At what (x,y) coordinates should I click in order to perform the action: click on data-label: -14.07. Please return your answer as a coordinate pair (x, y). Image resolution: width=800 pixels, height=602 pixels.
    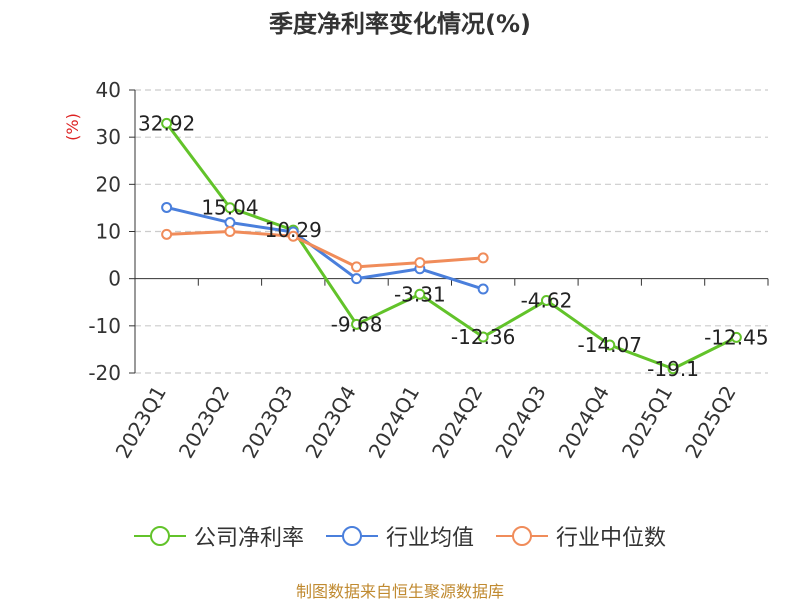
    Looking at the image, I should click on (610, 345).